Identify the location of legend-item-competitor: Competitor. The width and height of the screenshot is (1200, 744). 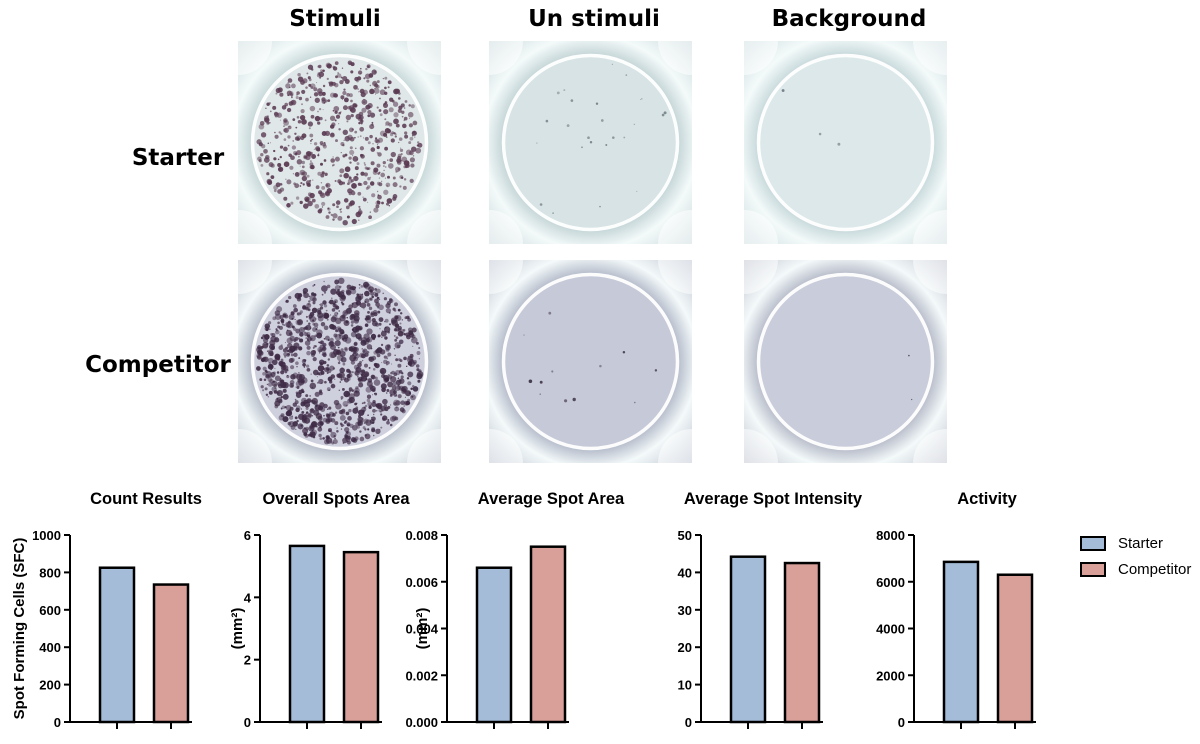
(1135, 569).